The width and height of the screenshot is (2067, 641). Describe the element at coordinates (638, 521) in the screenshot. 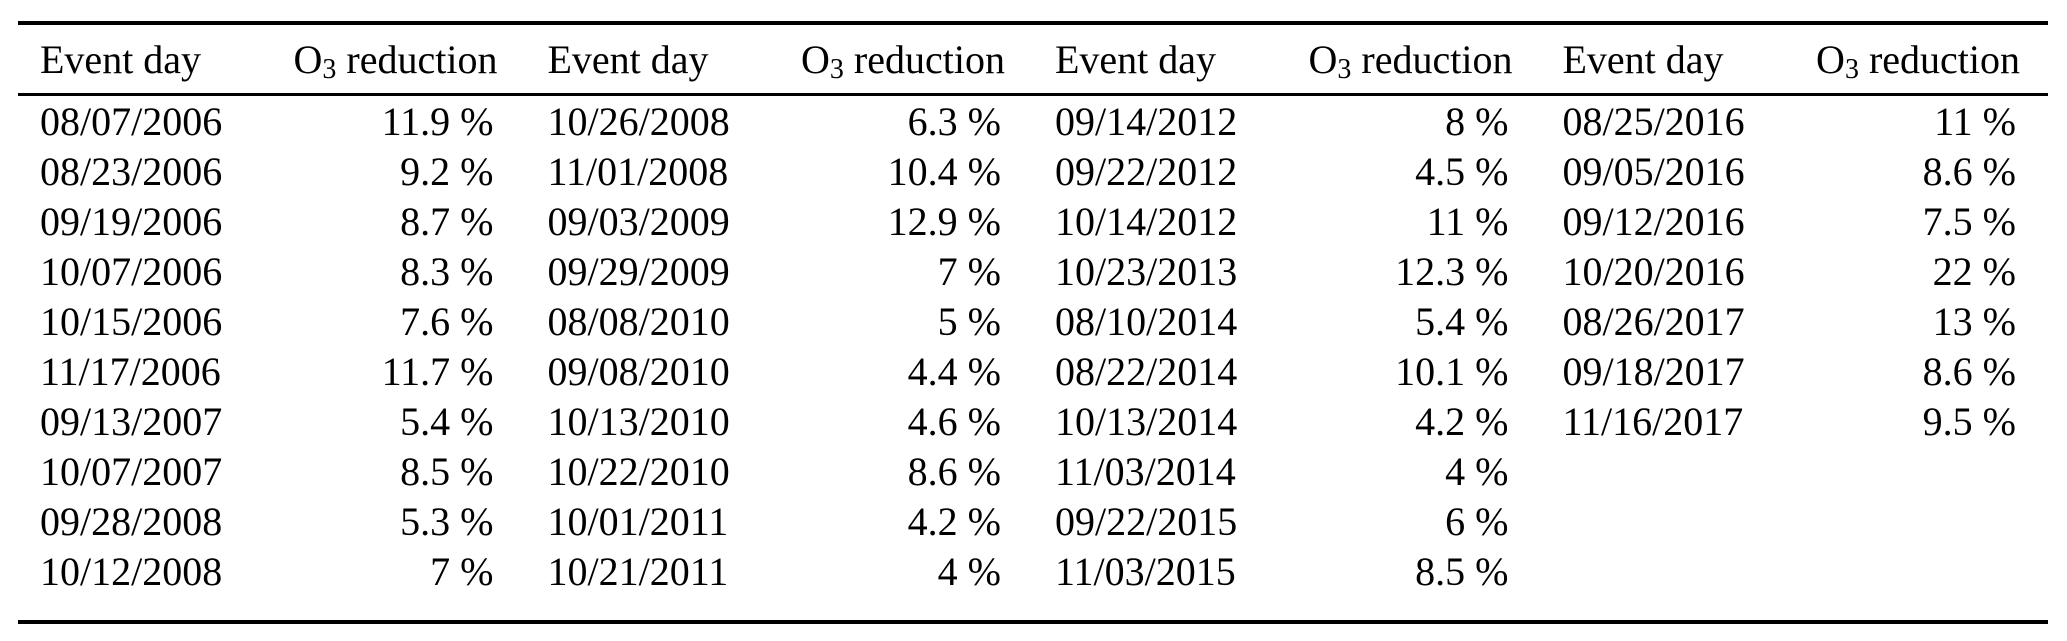

I see `event-day-cell: 10/01/2011` at that location.